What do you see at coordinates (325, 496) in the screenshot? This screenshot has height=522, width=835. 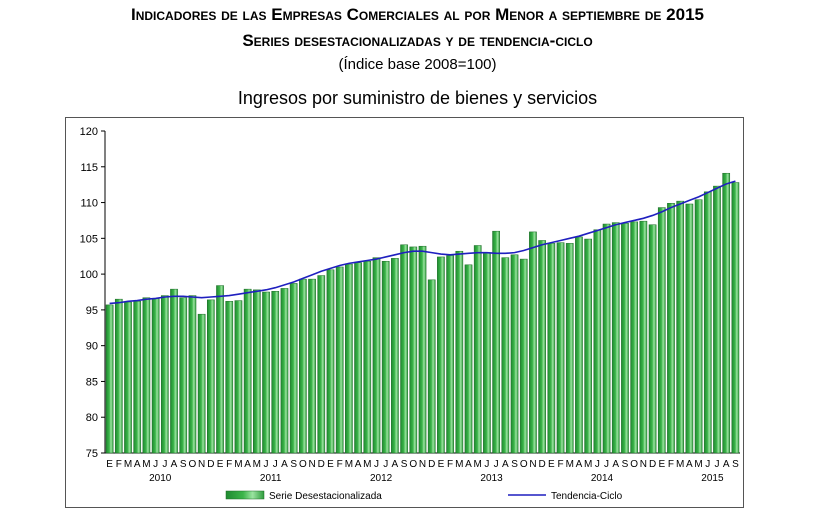 I see `legend-label-bars: Serie Desestacionalizada` at bounding box center [325, 496].